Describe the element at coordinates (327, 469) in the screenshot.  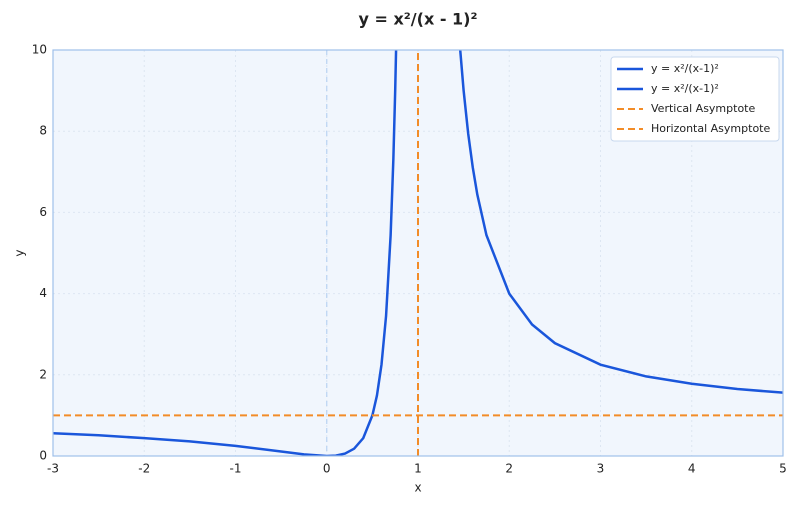
I see `x-tick-label: 0` at that location.